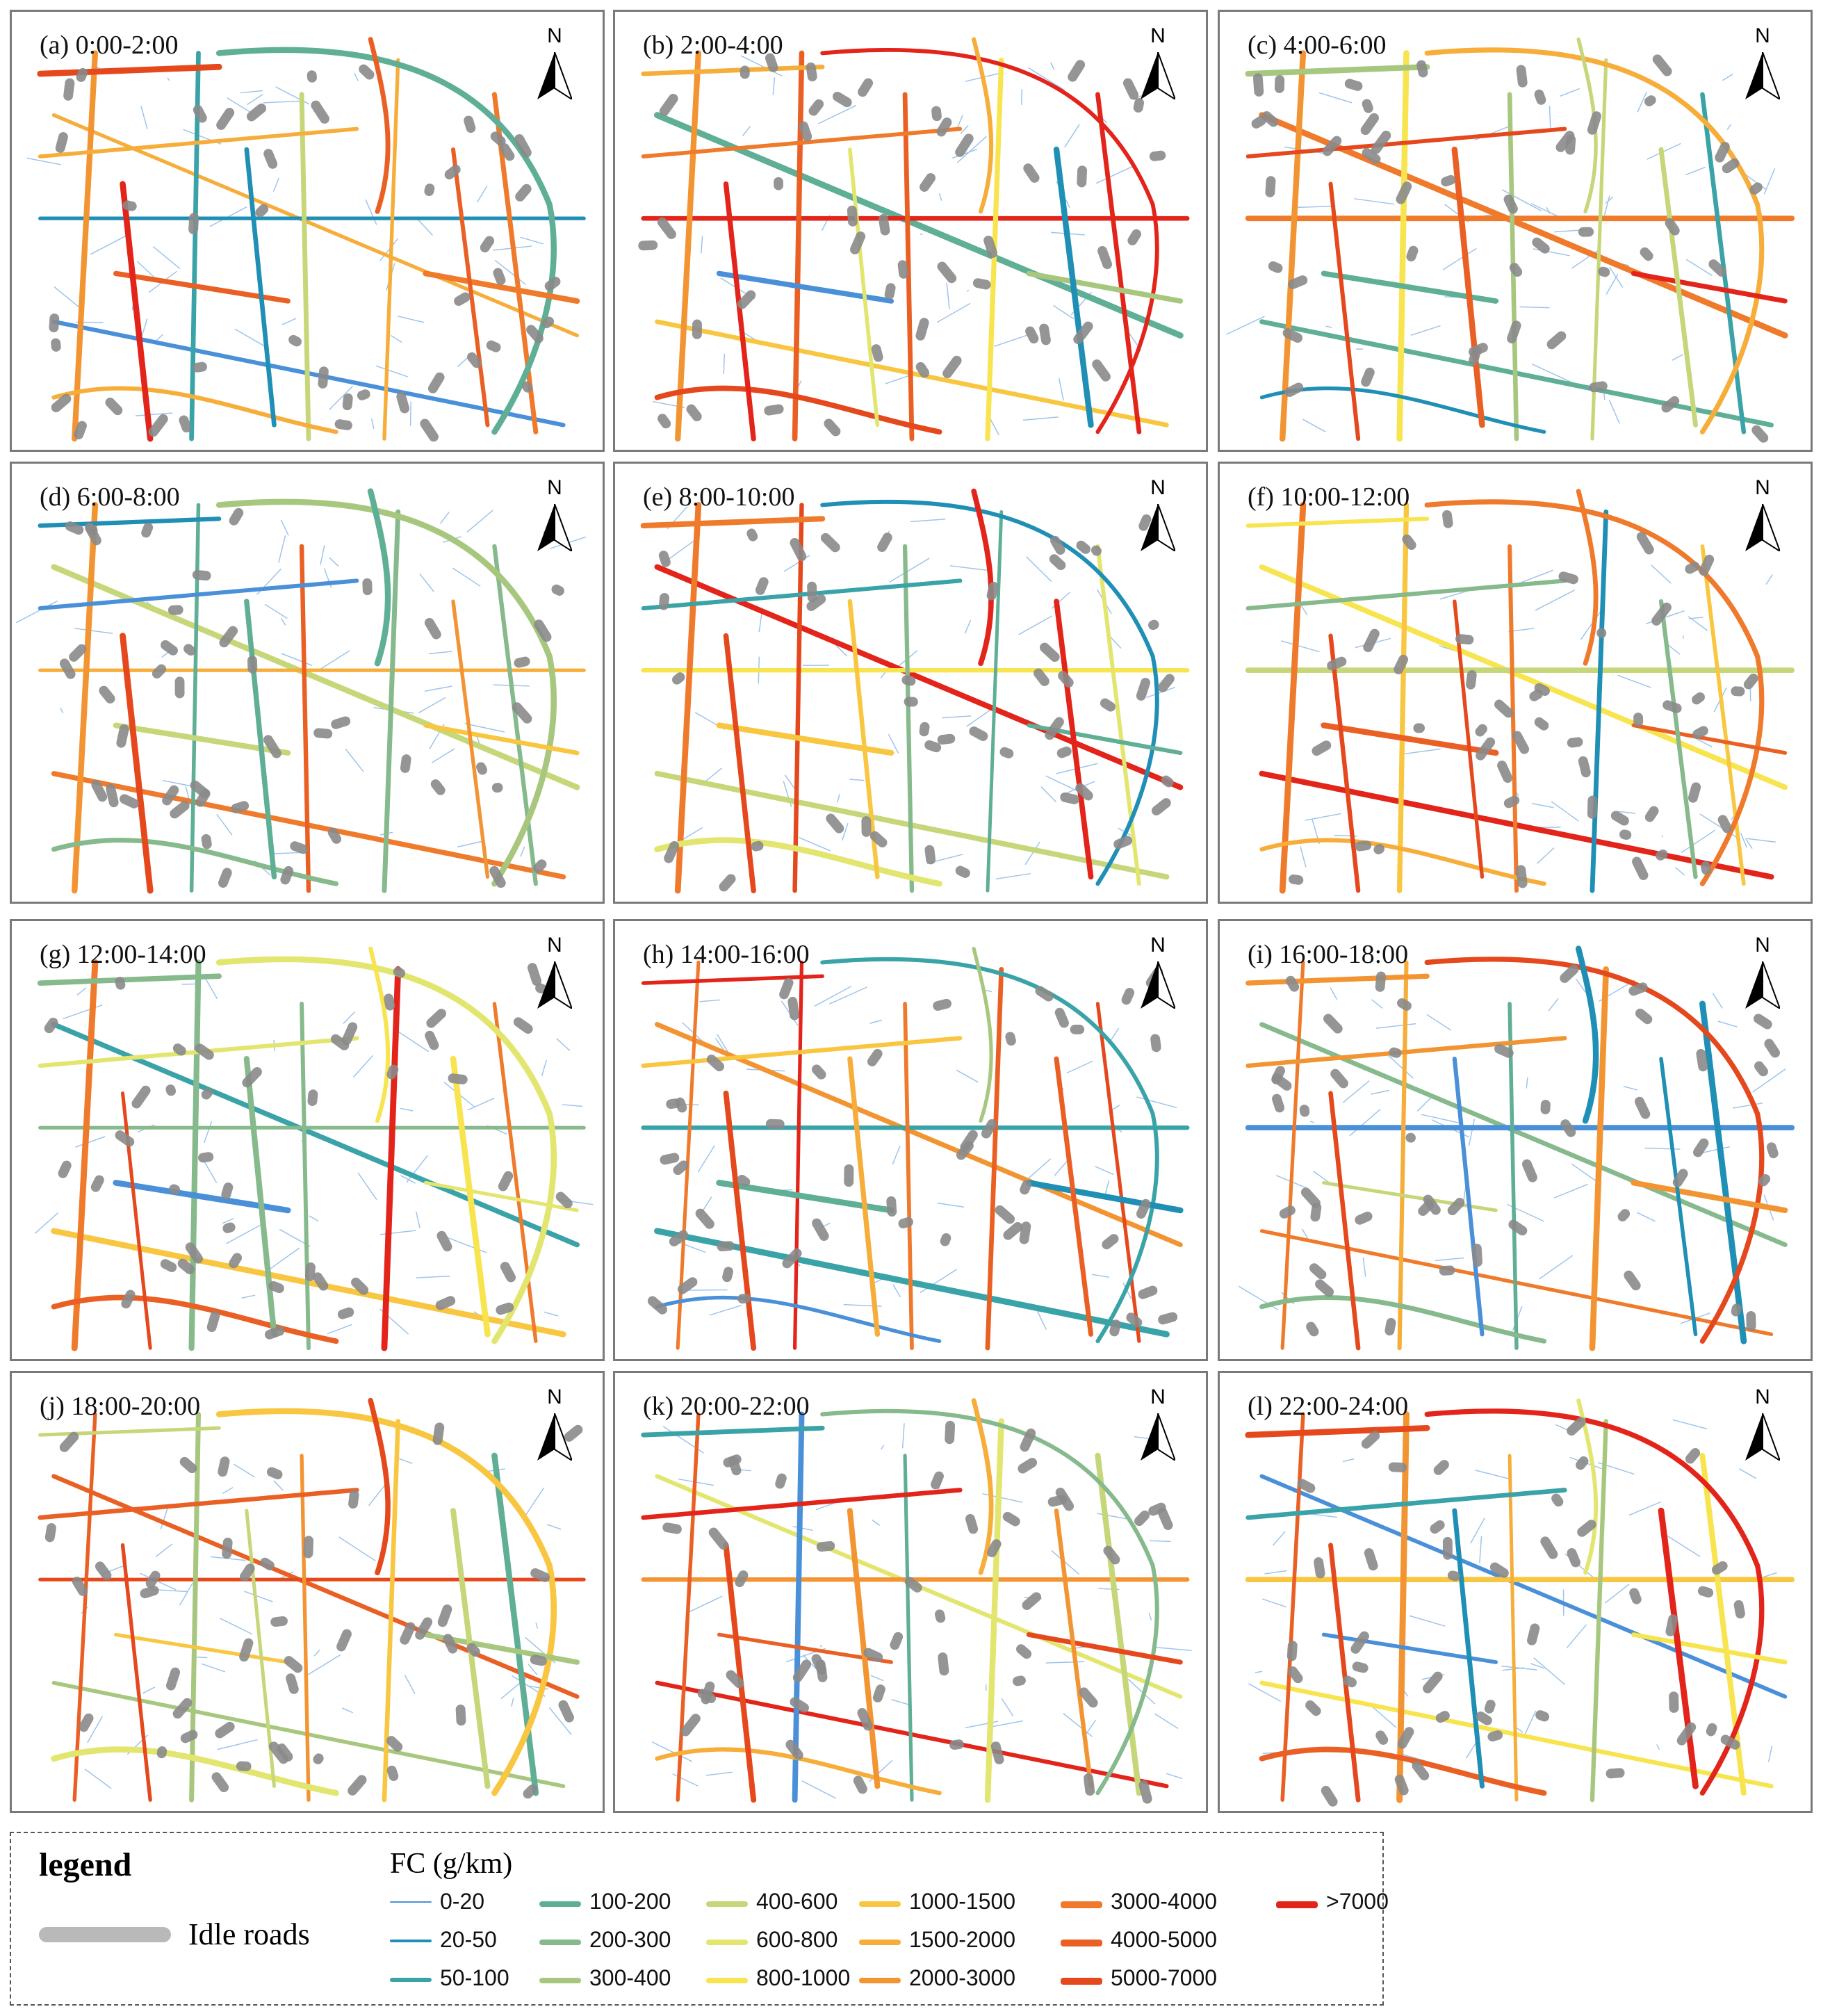 This screenshot has width=1830, height=2016. What do you see at coordinates (120, 1406) in the screenshot?
I see `panel-time-label: (j) 18:00-20:00` at bounding box center [120, 1406].